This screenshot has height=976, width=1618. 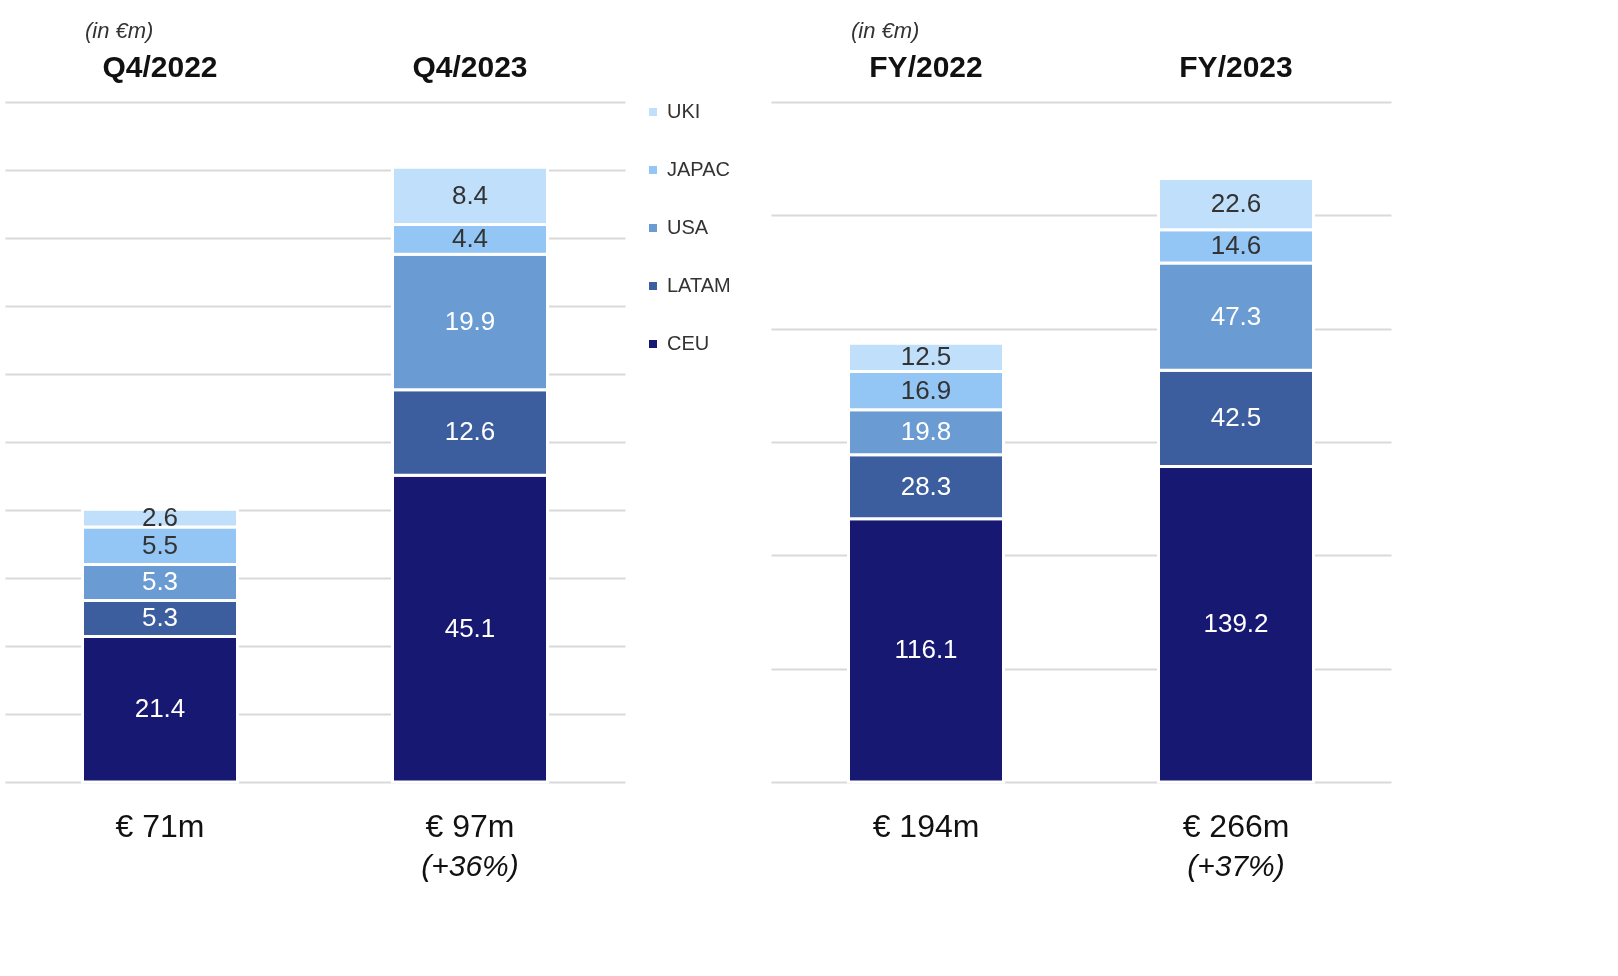 I want to click on x-tick-label: Q4/2023, so click(x=470, y=66).